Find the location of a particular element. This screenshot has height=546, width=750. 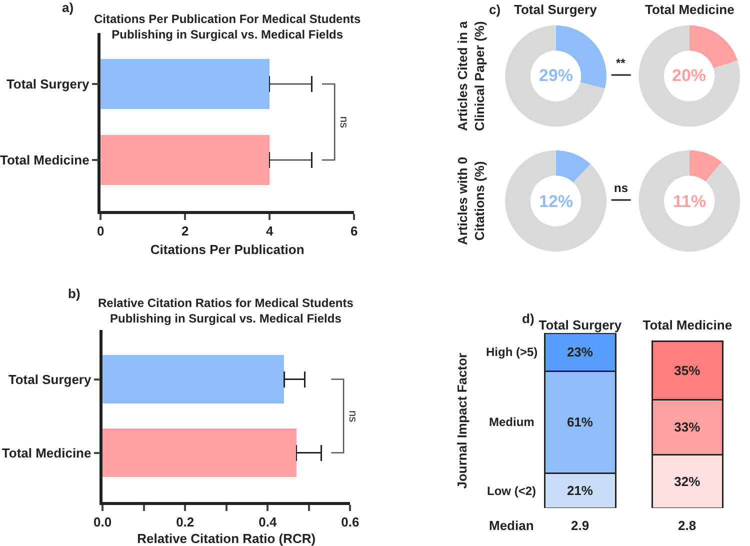

x-tick-label: 2 is located at coordinates (185, 230).